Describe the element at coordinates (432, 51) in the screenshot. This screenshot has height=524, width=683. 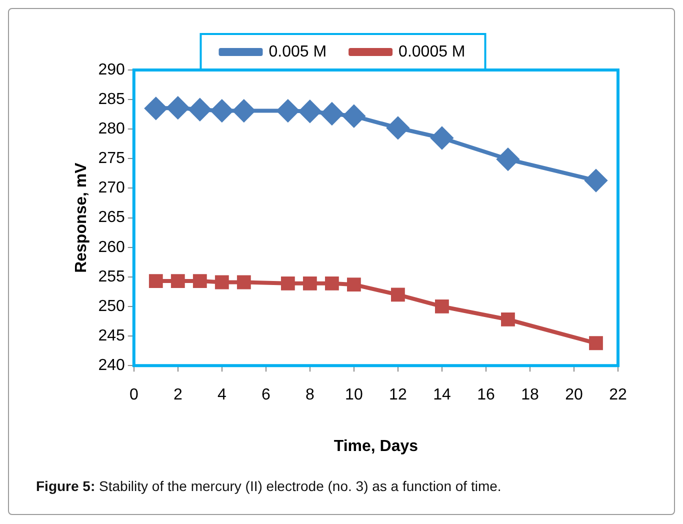
I see `legend-label: 0.0005 M` at that location.